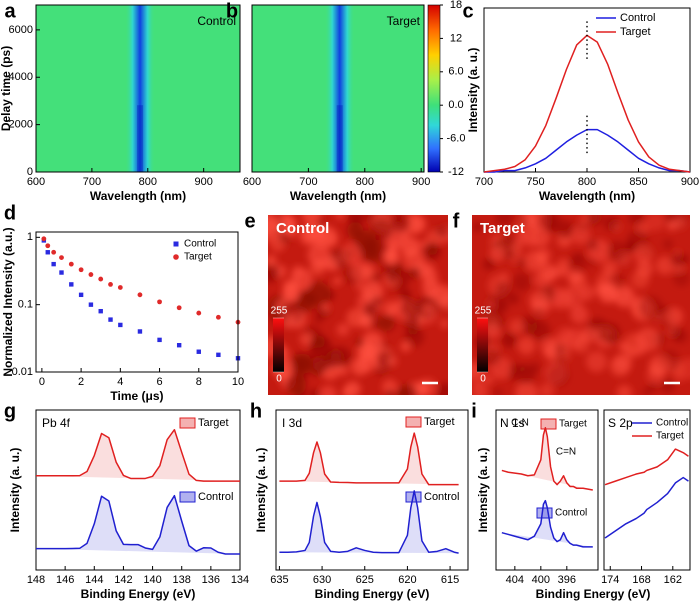 The width and height of the screenshot is (700, 606). What do you see at coordinates (30, 172) in the screenshot?
I see `y-tick-label: 0` at bounding box center [30, 172].